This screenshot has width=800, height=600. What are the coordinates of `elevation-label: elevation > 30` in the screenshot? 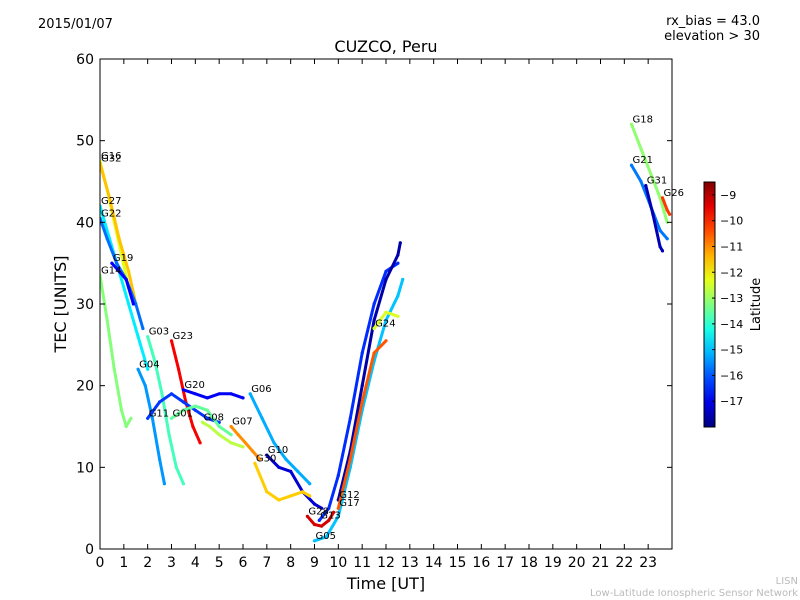 It's located at (712, 36).